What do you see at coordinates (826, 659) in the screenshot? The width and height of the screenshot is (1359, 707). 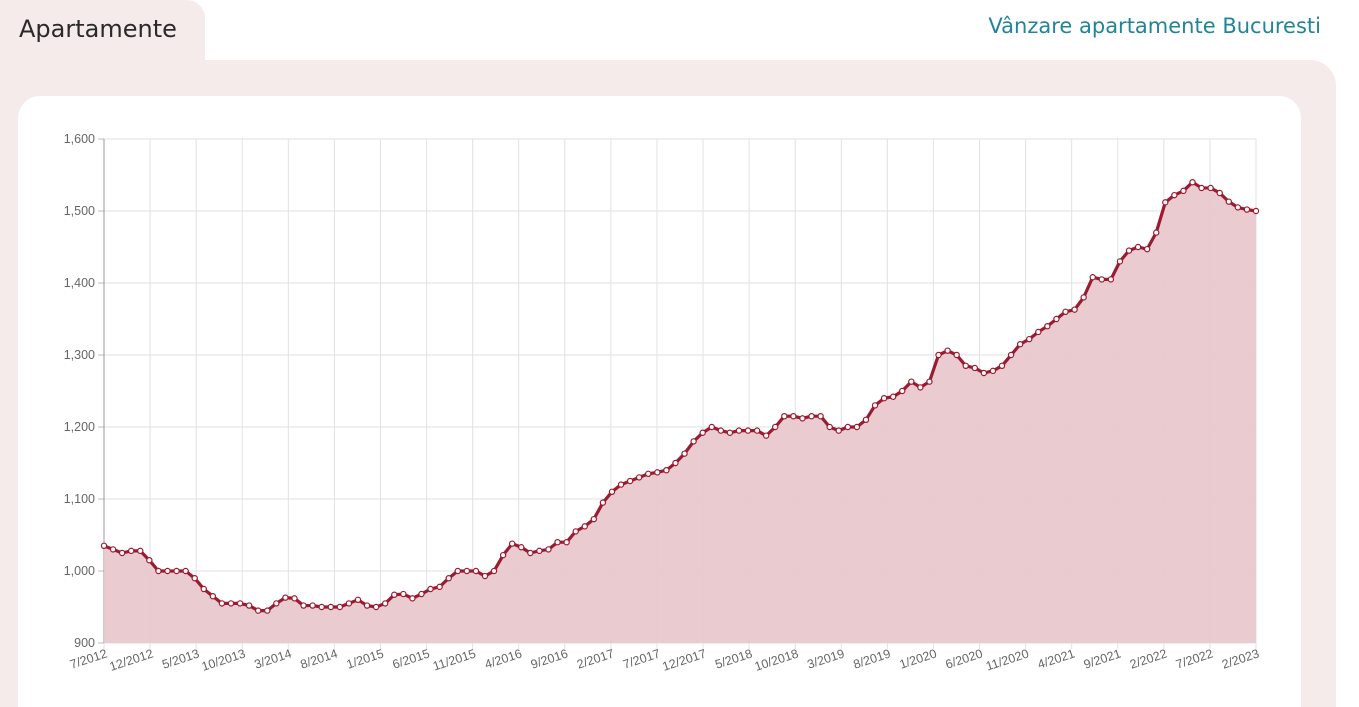 I see `x-tick-label: 3/2019` at bounding box center [826, 659].